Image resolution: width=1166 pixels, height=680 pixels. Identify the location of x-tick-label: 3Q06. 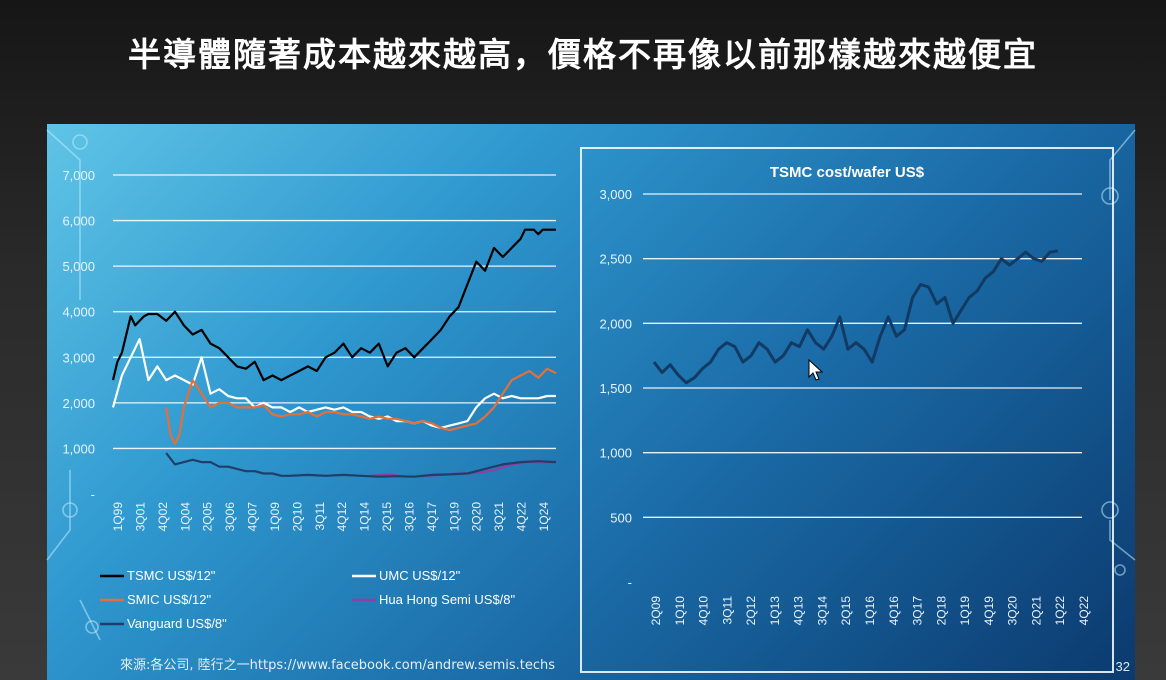
(230, 517).